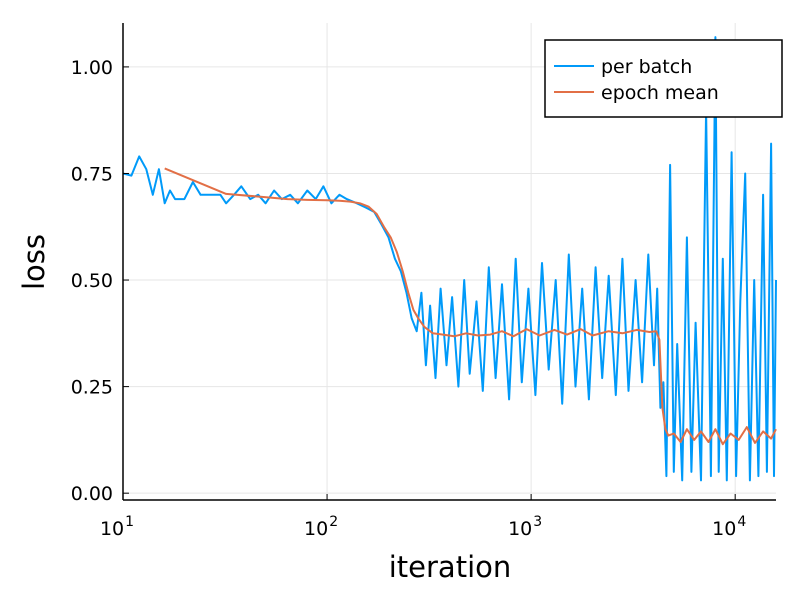  Describe the element at coordinates (92, 494) in the screenshot. I see `y-tick-label: 0.00` at that location.